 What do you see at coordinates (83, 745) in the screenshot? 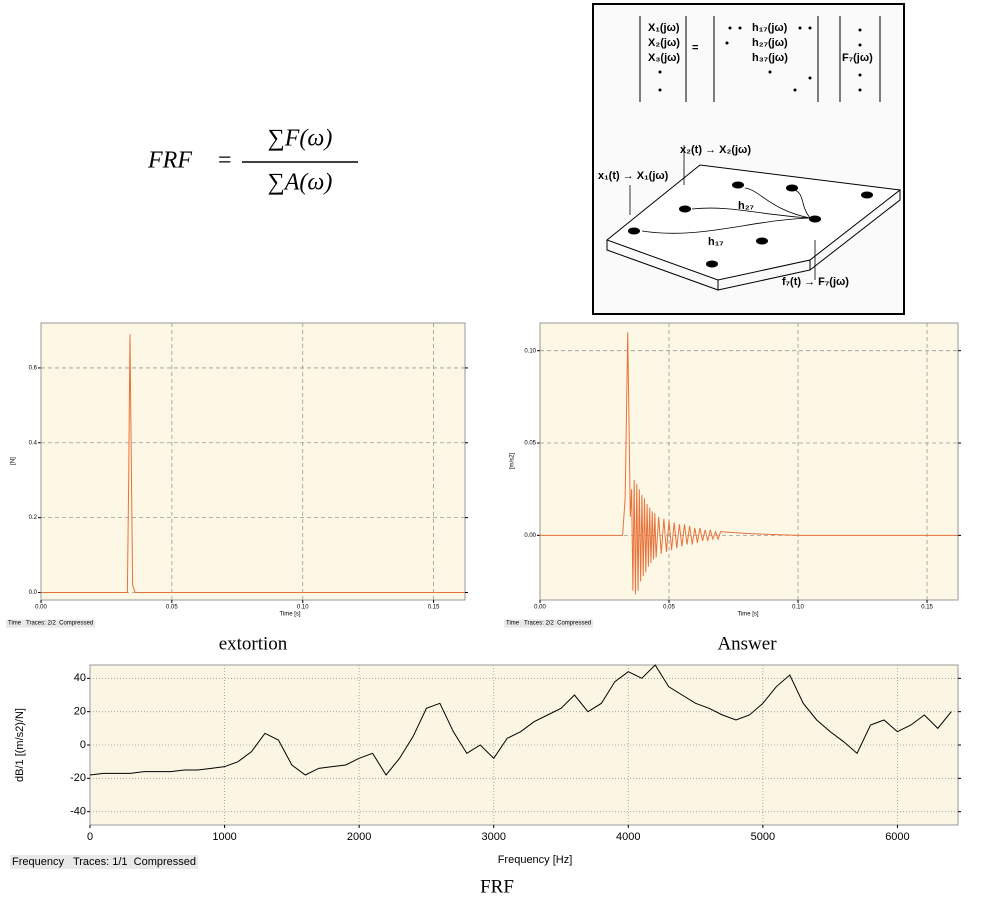
I see `y-tick-label: 0` at bounding box center [83, 745].